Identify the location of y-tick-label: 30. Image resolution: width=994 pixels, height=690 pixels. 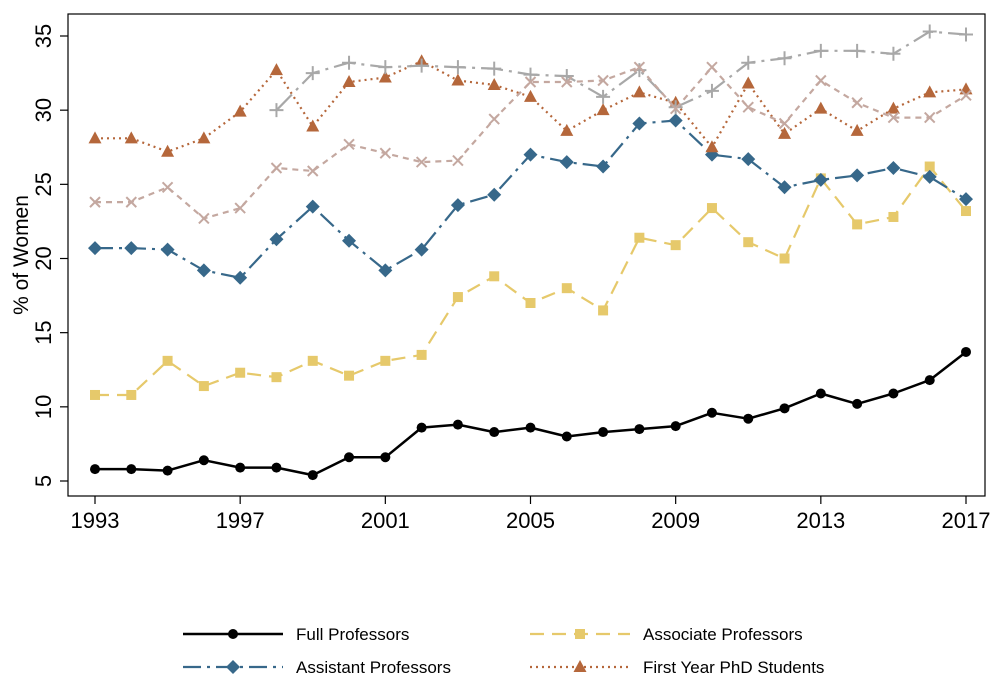
(43, 110).